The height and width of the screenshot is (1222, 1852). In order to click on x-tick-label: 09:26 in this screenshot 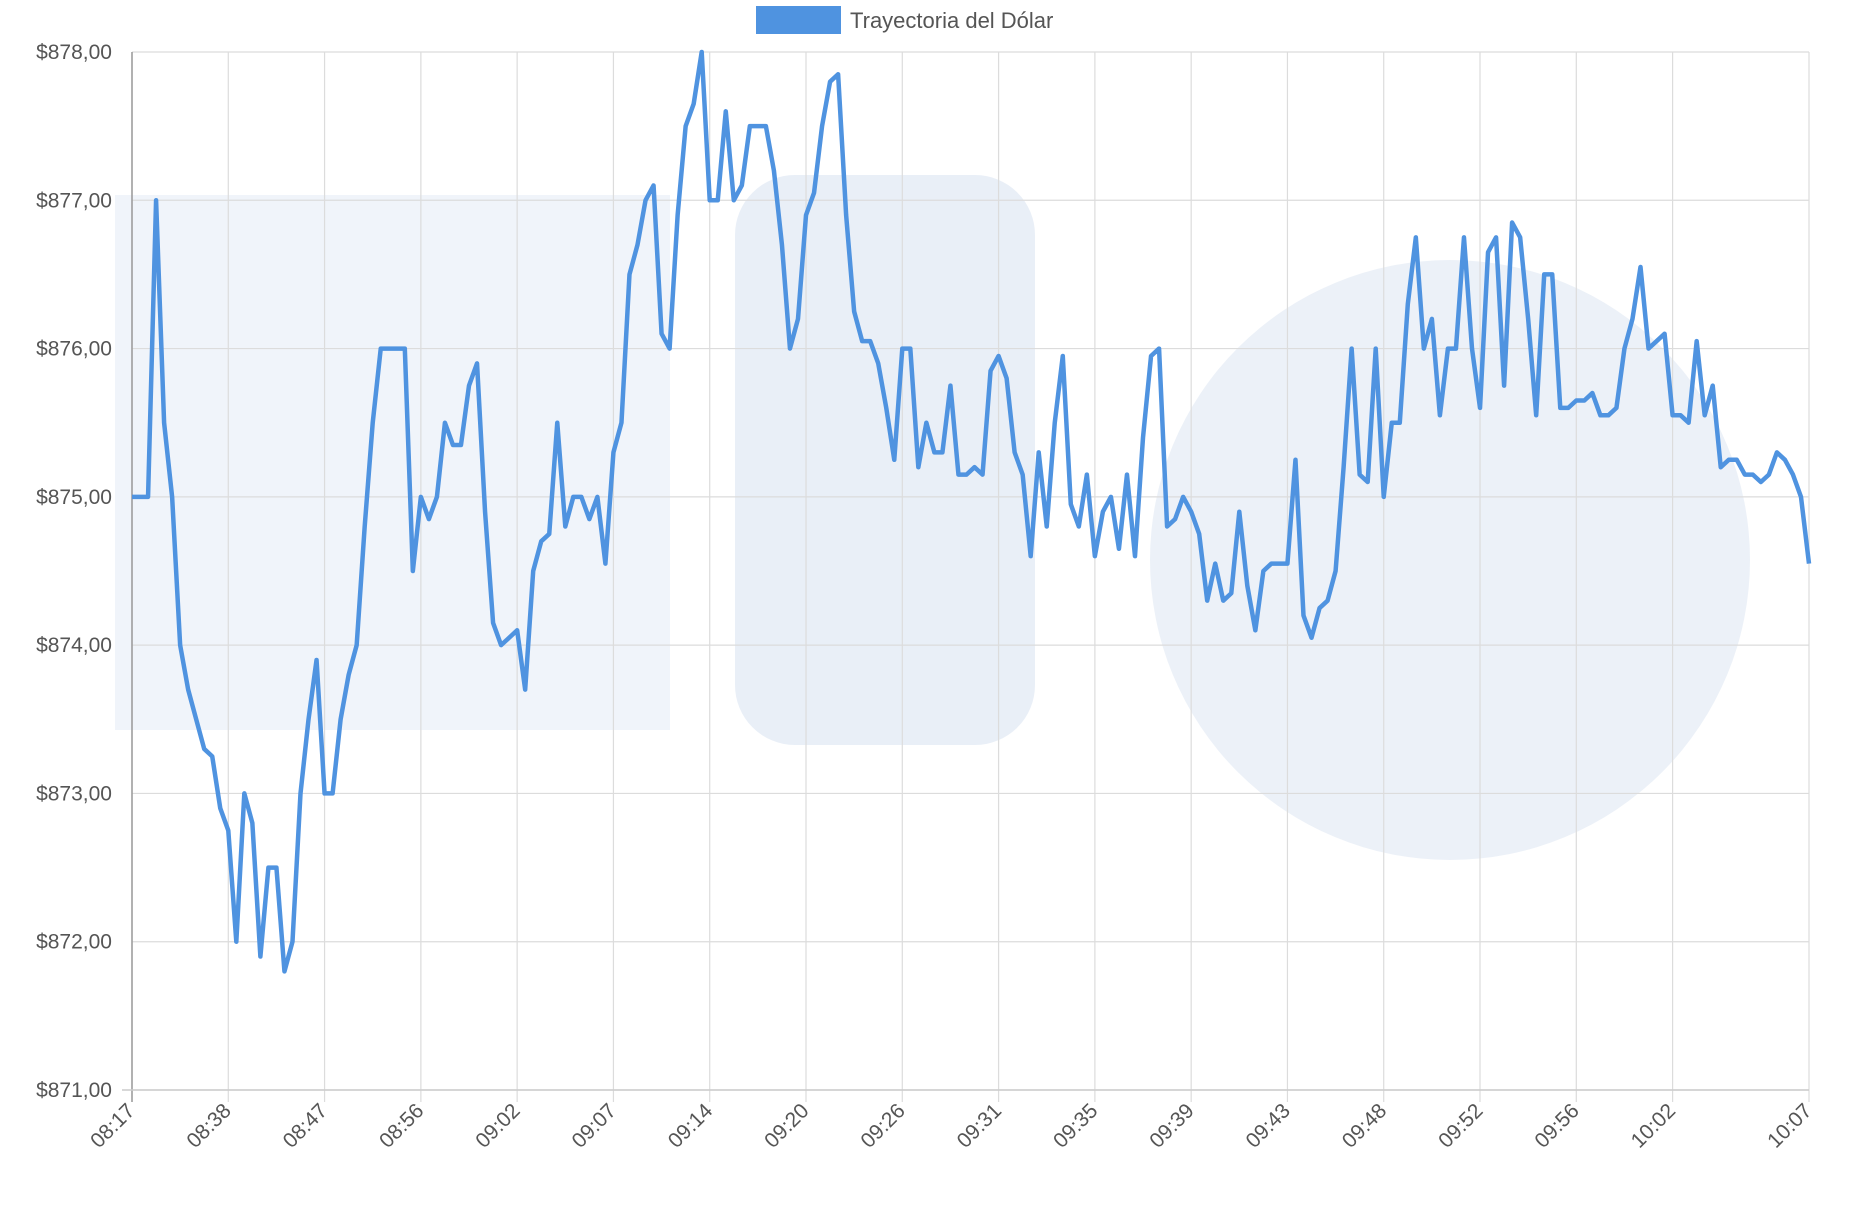, I will do `click(882, 1125)`.